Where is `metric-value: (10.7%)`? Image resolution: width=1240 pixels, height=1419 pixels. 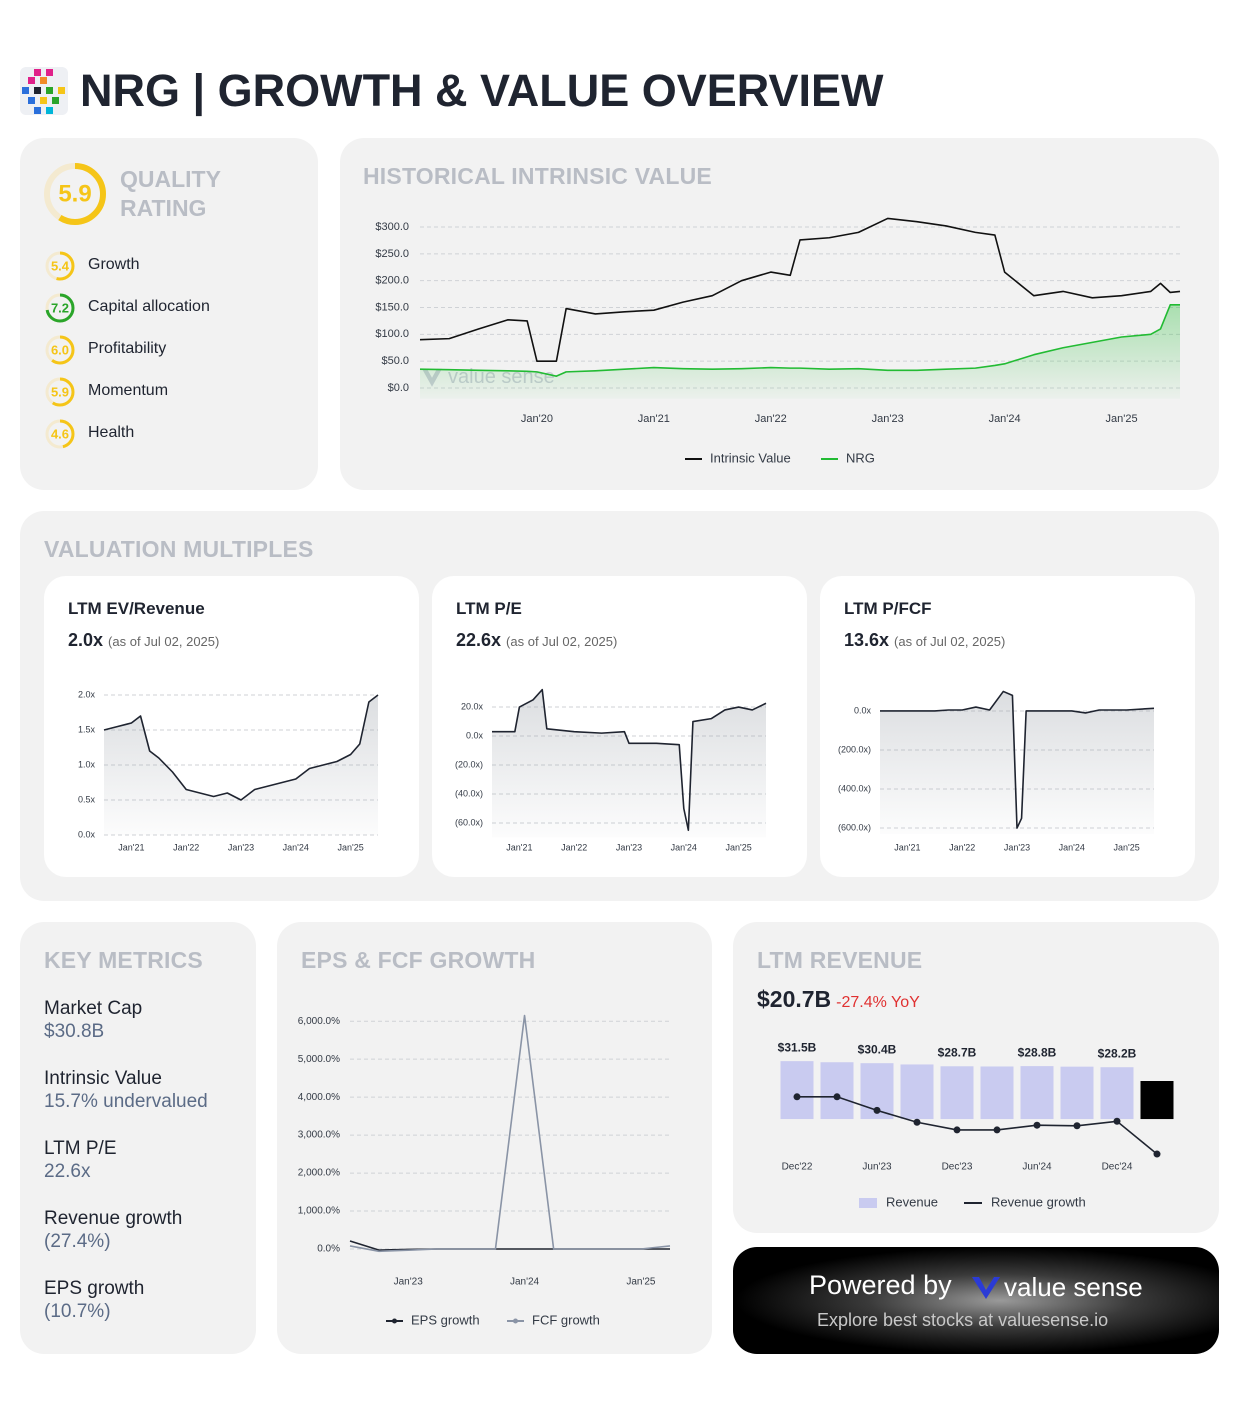 metric-value: (10.7%) is located at coordinates (77, 1311).